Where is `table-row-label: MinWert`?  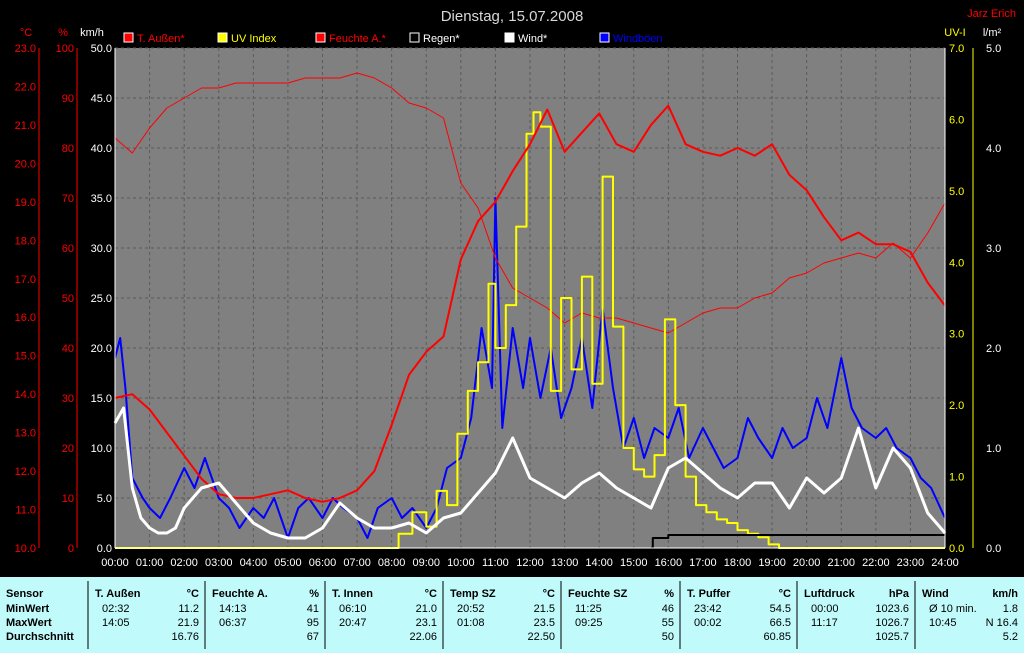 table-row-label: MinWert is located at coordinates (28, 609).